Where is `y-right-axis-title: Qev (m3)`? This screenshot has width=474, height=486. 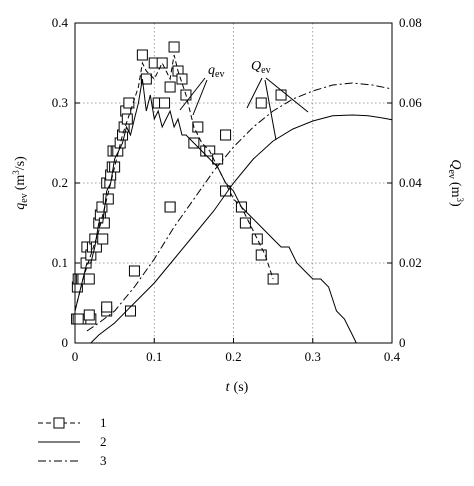 y-right-axis-title: Qev (m3) is located at coordinates (455, 183).